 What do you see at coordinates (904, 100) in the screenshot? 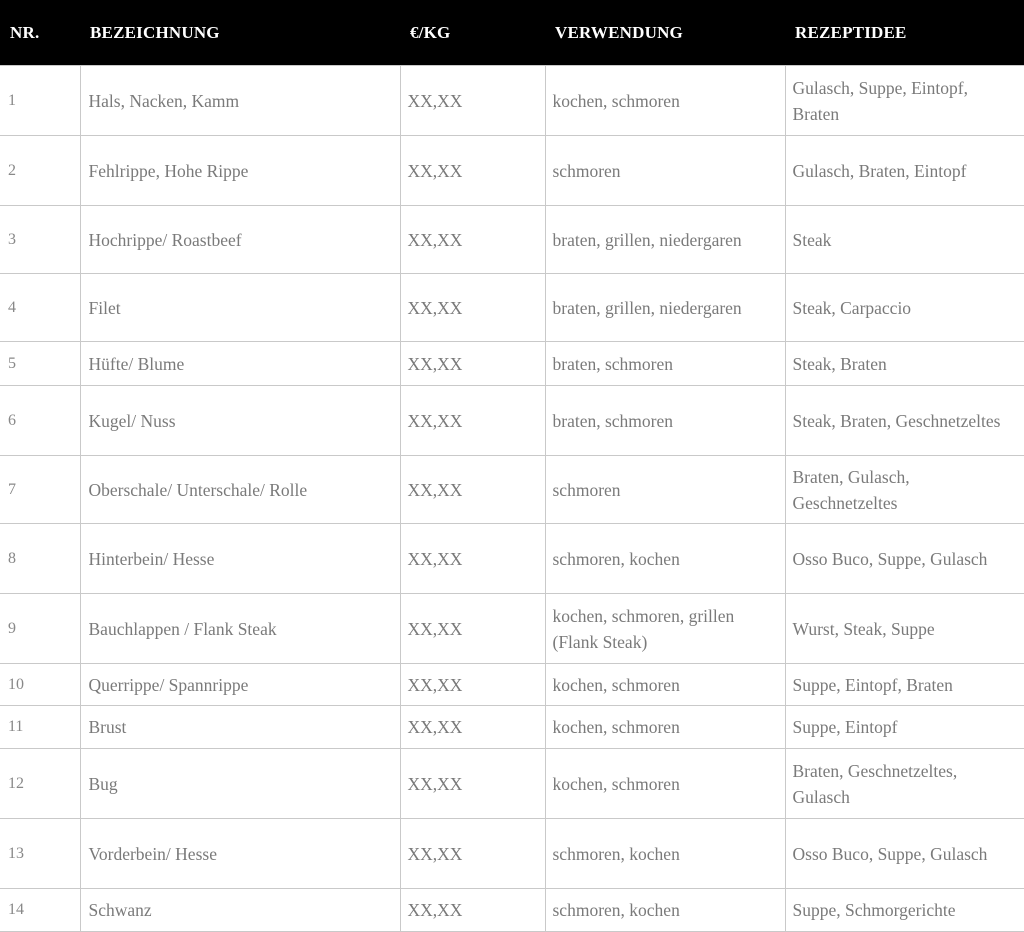
I see `cell-rezeptidee: Gulasch, Suppe, Eintopf, Braten` at bounding box center [904, 100].